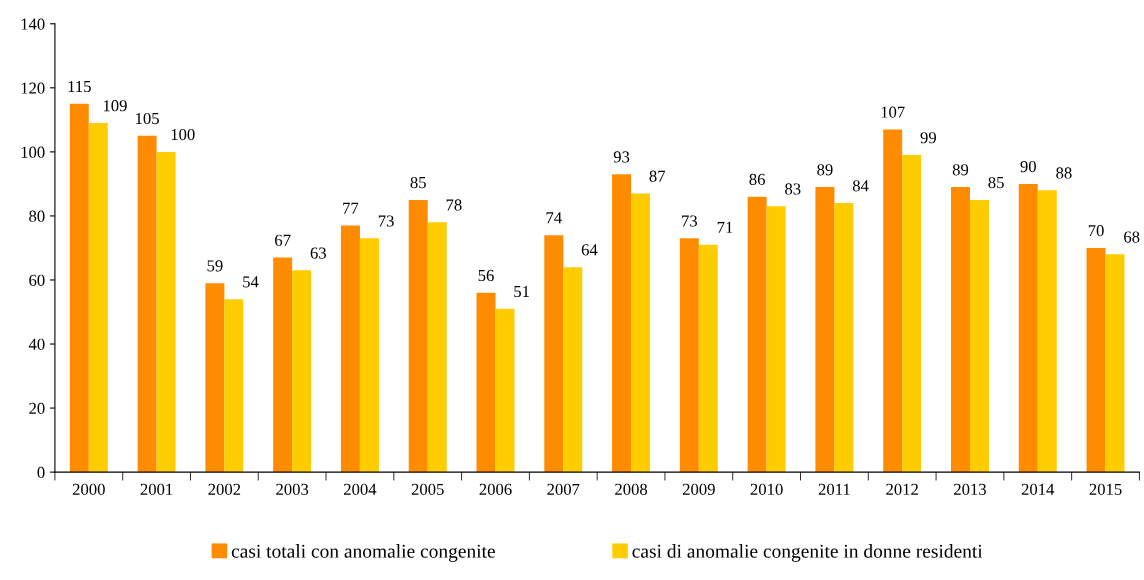 The width and height of the screenshot is (1144, 580). What do you see at coordinates (292, 489) in the screenshot?
I see `x-tick-label: 2003` at bounding box center [292, 489].